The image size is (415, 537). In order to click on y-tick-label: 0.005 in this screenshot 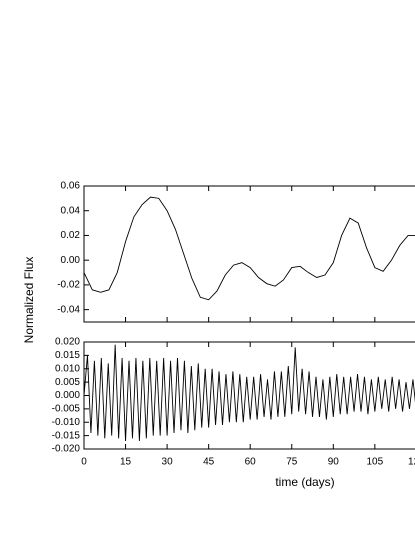, I will do `click(67, 382)`.